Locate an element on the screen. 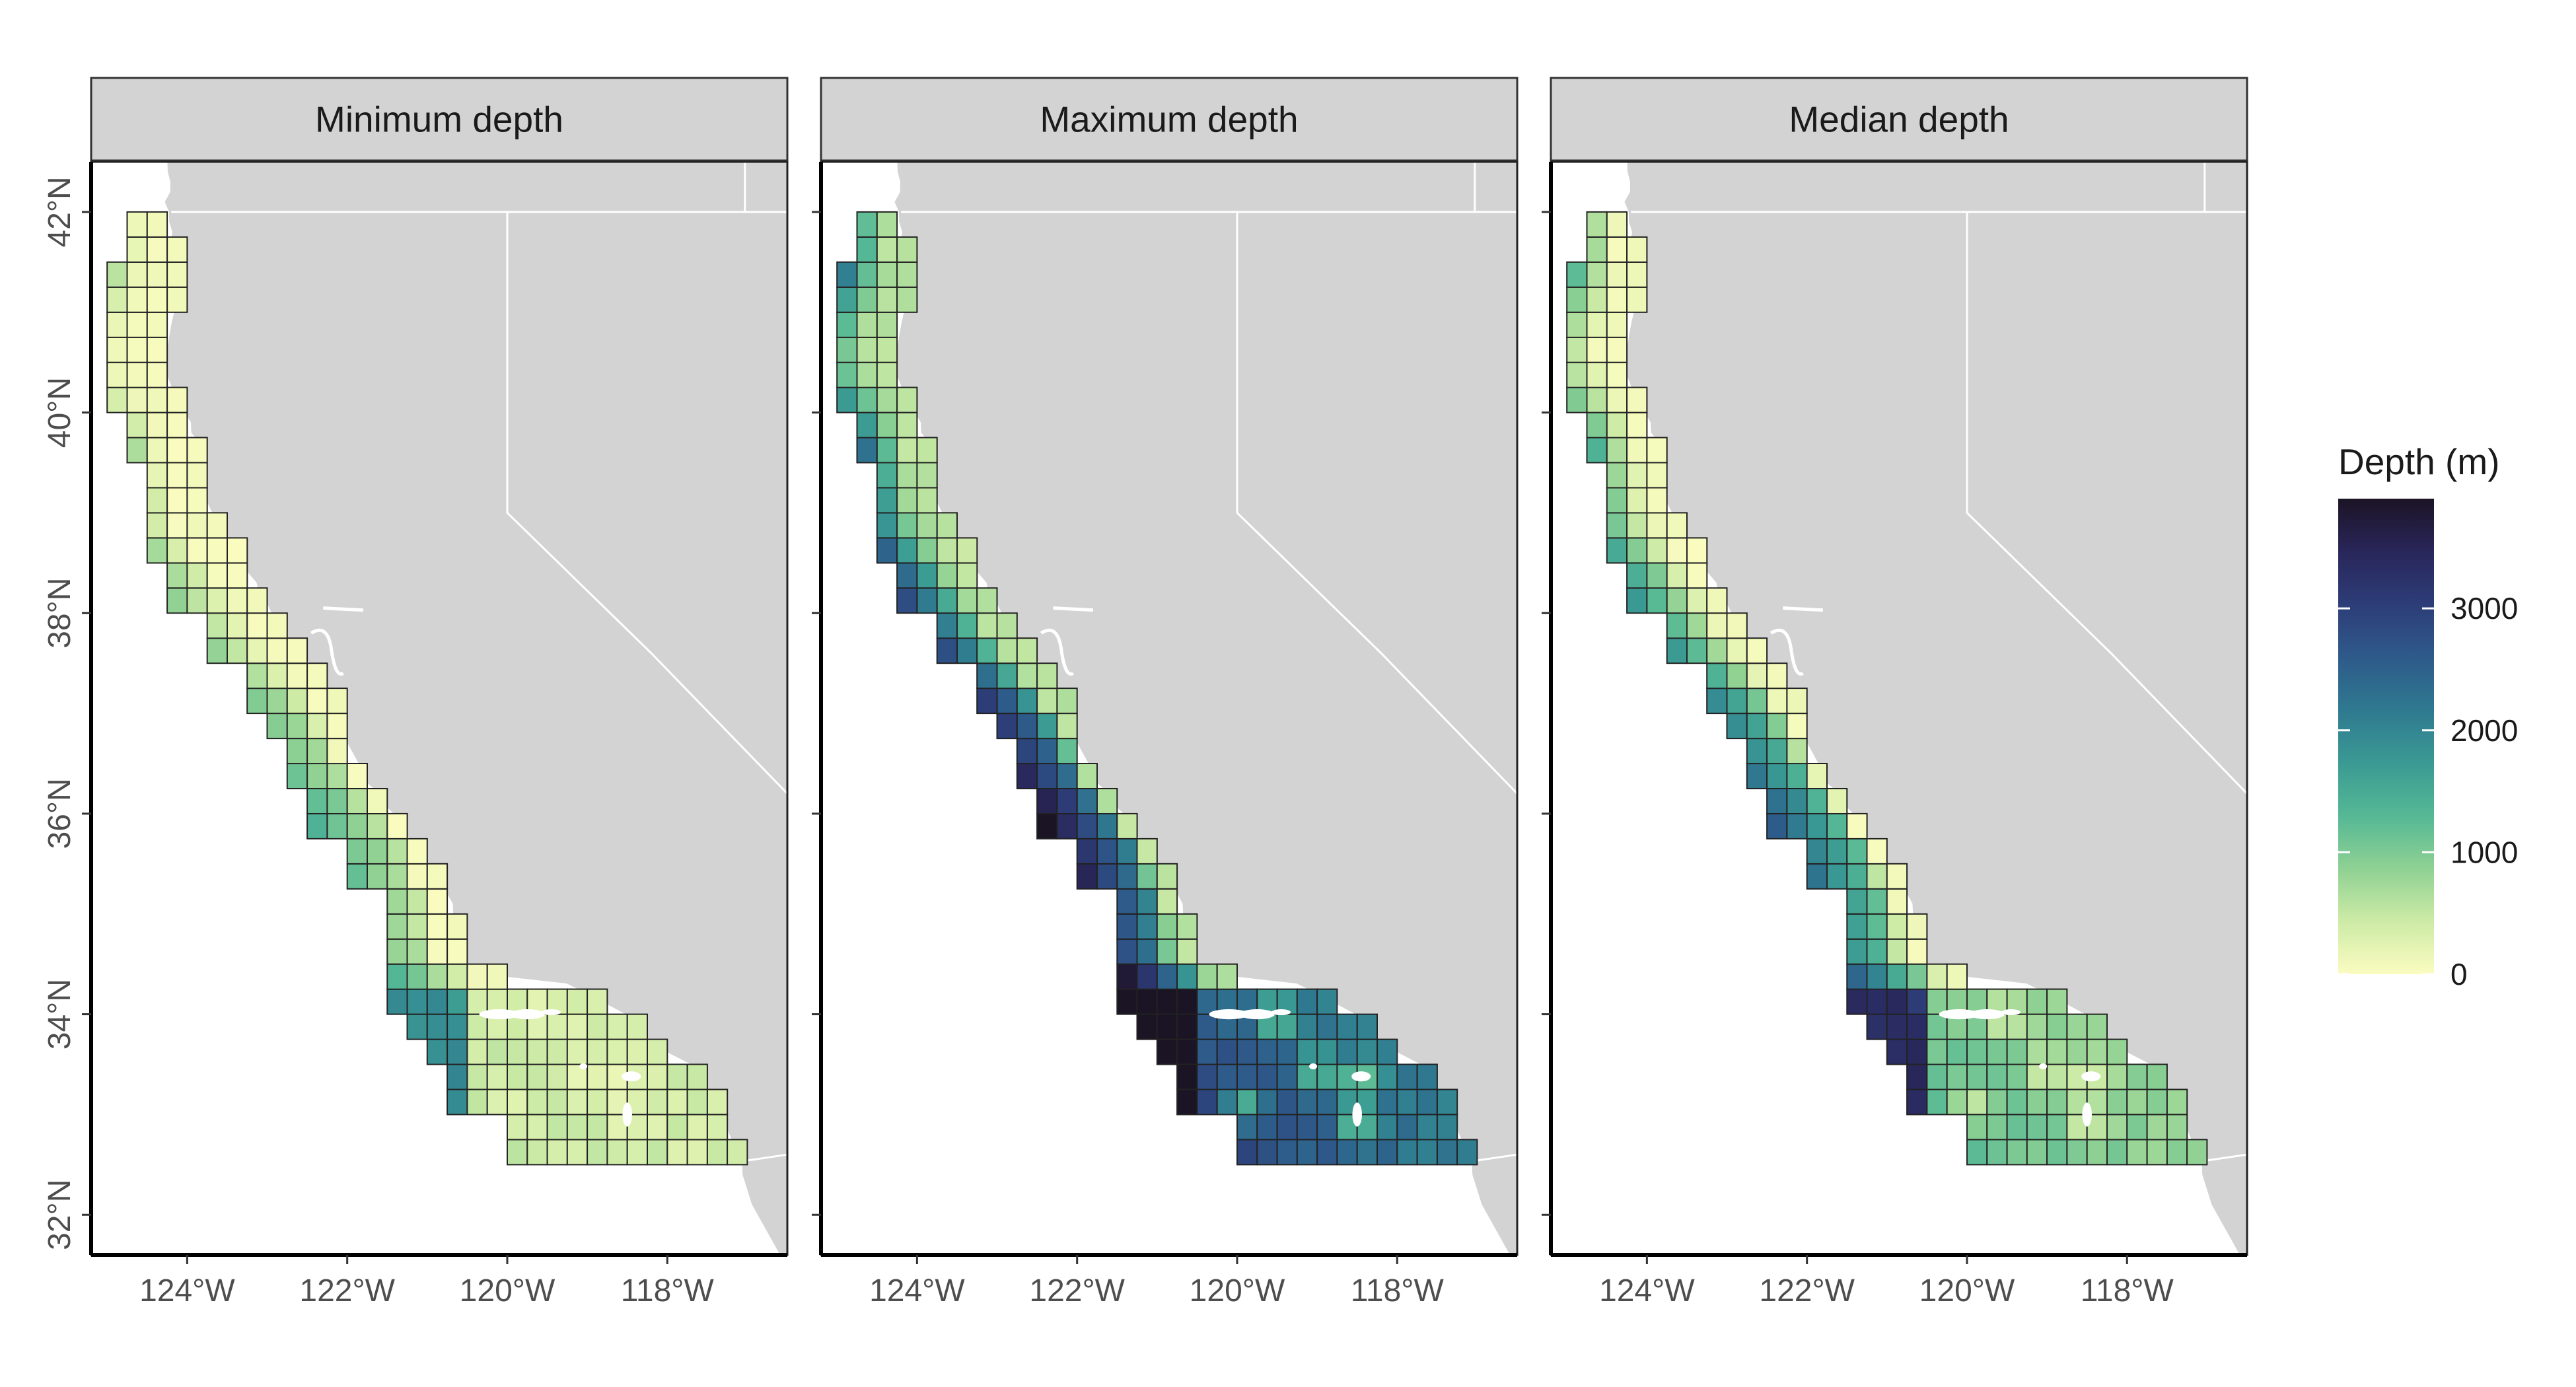  x-tick-label: 120°W is located at coordinates (1967, 1290).